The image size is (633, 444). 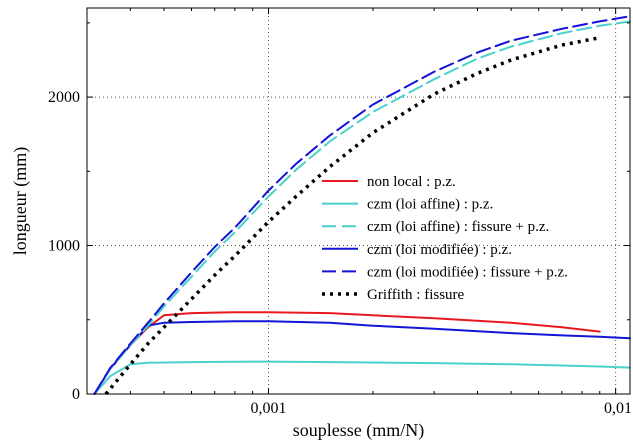 I want to click on legend-label: Griffith : fissure, so click(x=416, y=295).